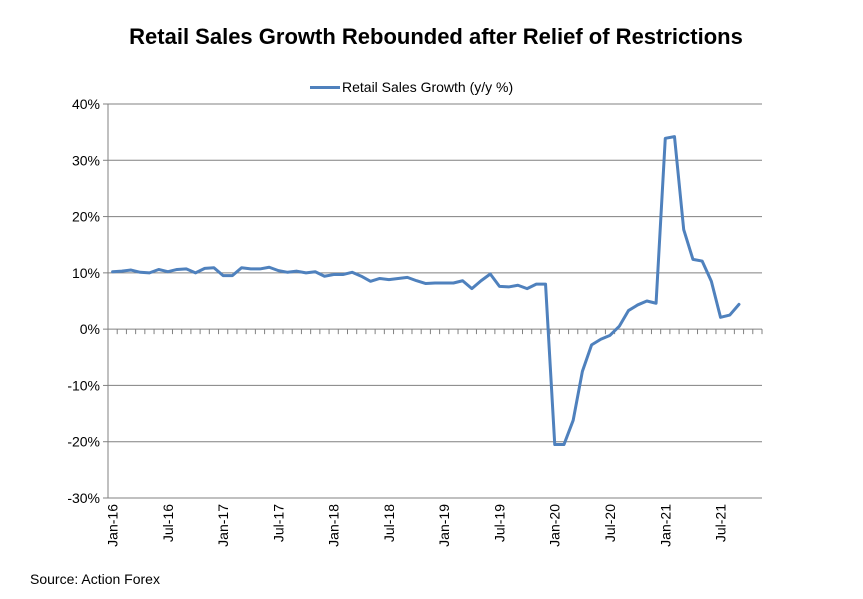 The height and width of the screenshot is (599, 863). What do you see at coordinates (113, 525) in the screenshot?
I see `x-tick-label: Jan-16` at bounding box center [113, 525].